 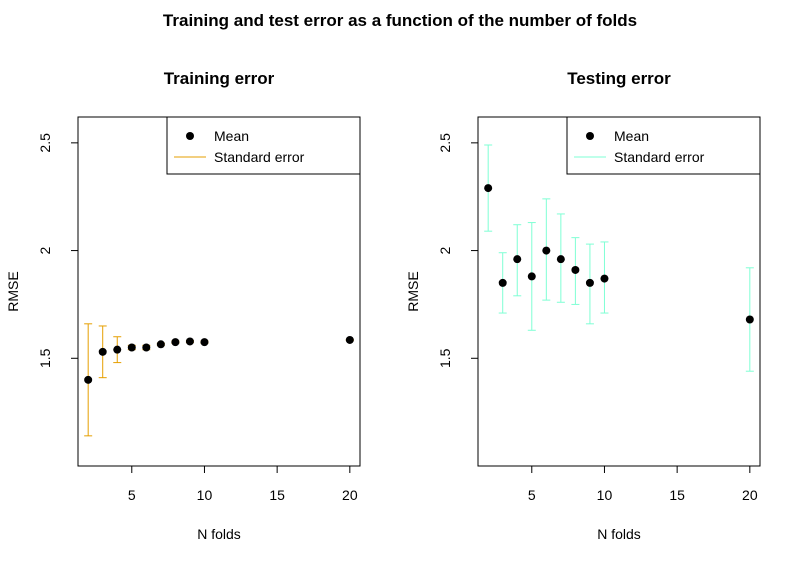 What do you see at coordinates (219, 78) in the screenshot?
I see `panel-title: Training error` at bounding box center [219, 78].